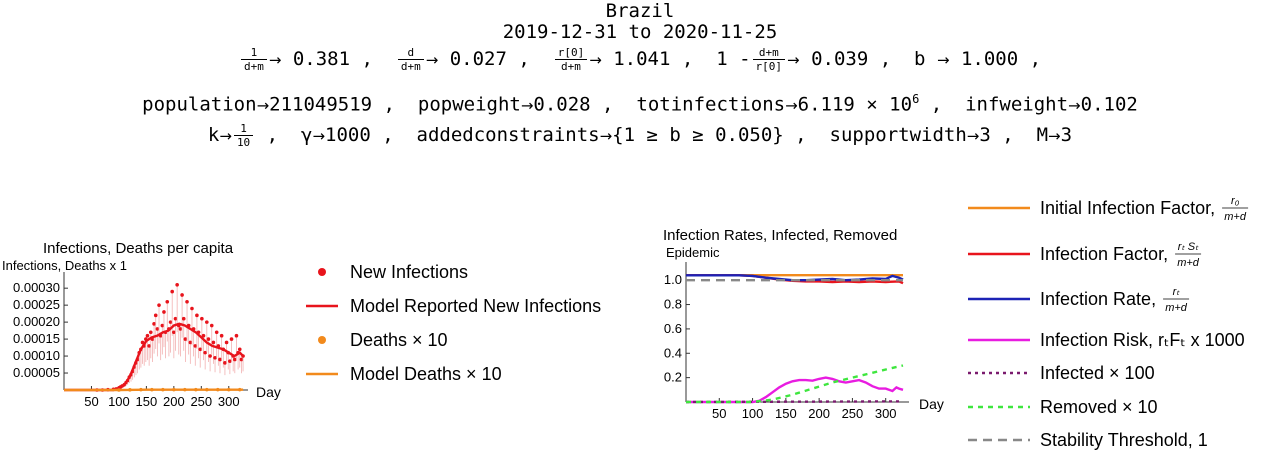  Describe the element at coordinates (733, 59) in the screenshot. I see `param-prefix: 1 -` at that location.